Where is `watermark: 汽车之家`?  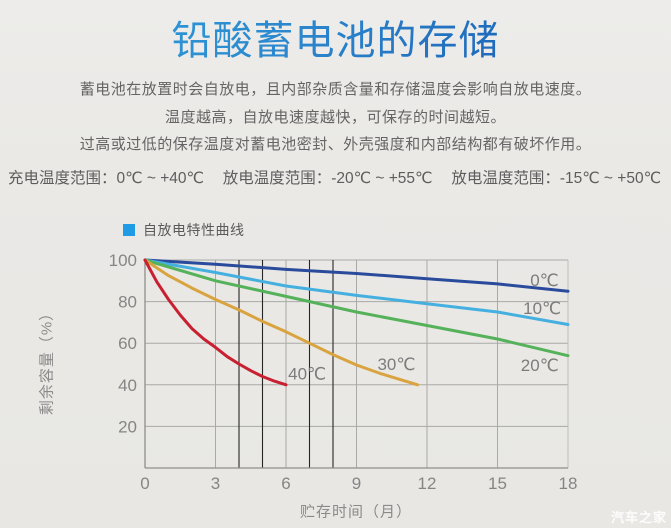 watermark: 汽车之家 is located at coordinates (639, 517).